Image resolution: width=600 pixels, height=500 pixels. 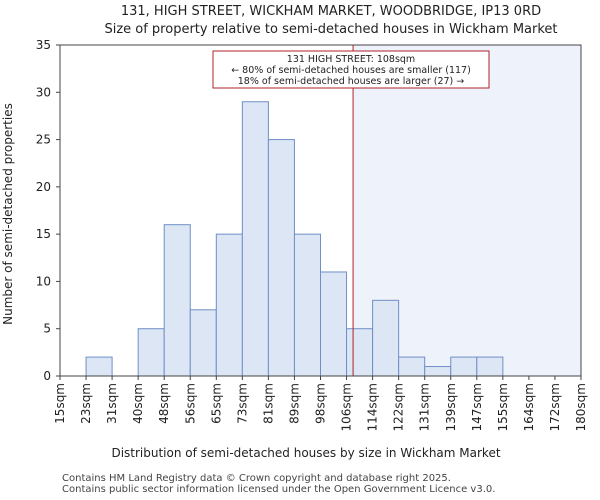 What do you see at coordinates (43, 45) in the screenshot?
I see `y-tick-label: 35` at bounding box center [43, 45].